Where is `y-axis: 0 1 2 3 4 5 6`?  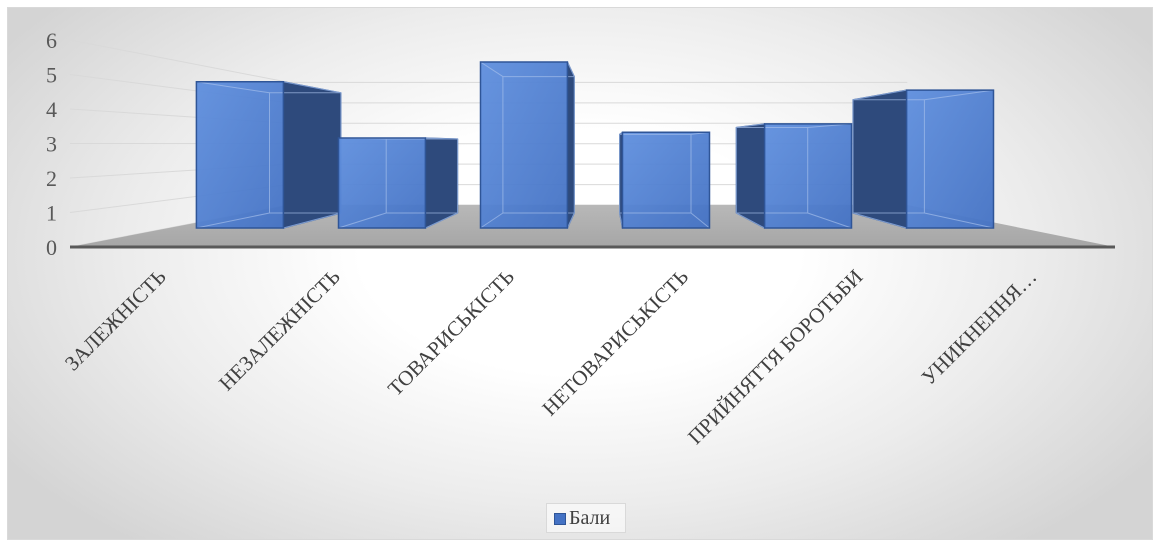
y-axis: 0 1 2 3 4 5 6 is located at coordinates (51, 144).